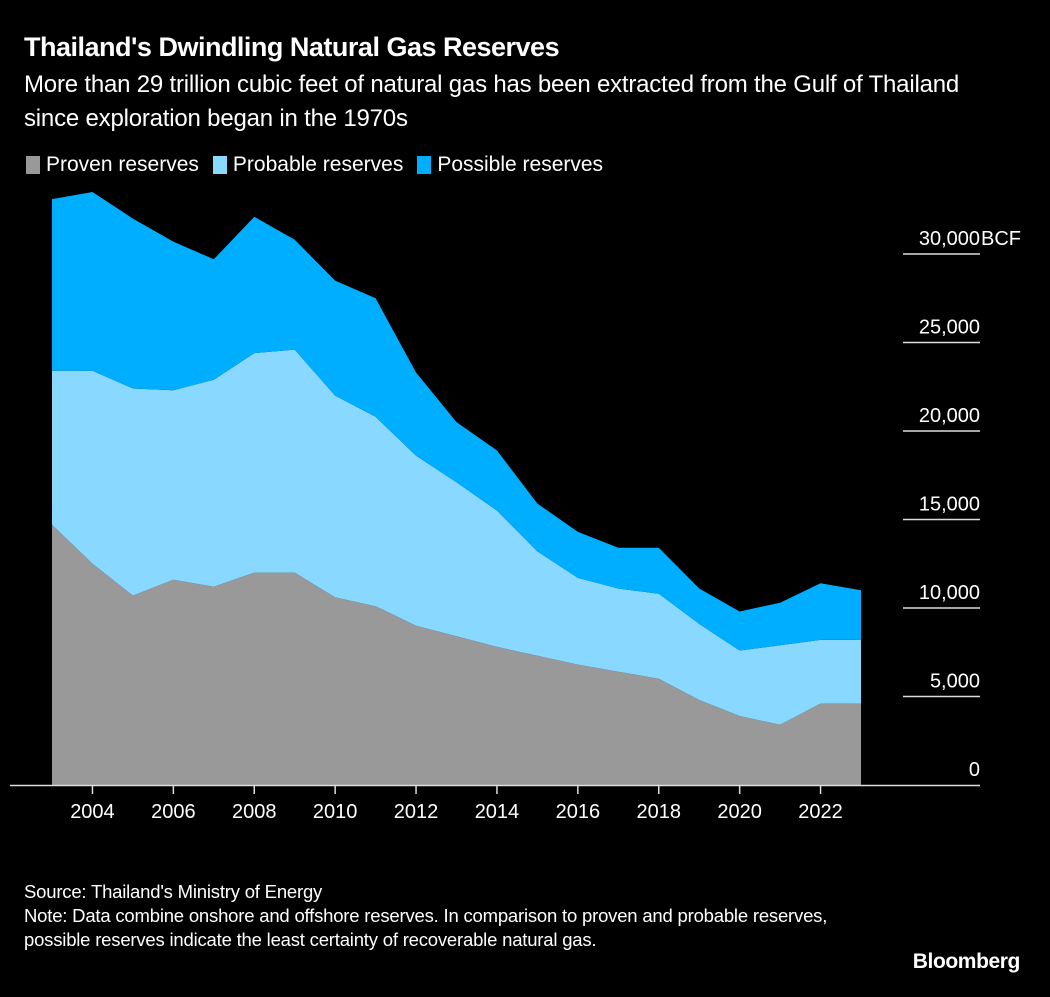 The image size is (1050, 997). What do you see at coordinates (122, 164) in the screenshot?
I see `legend-label-proven: Proven reserves` at bounding box center [122, 164].